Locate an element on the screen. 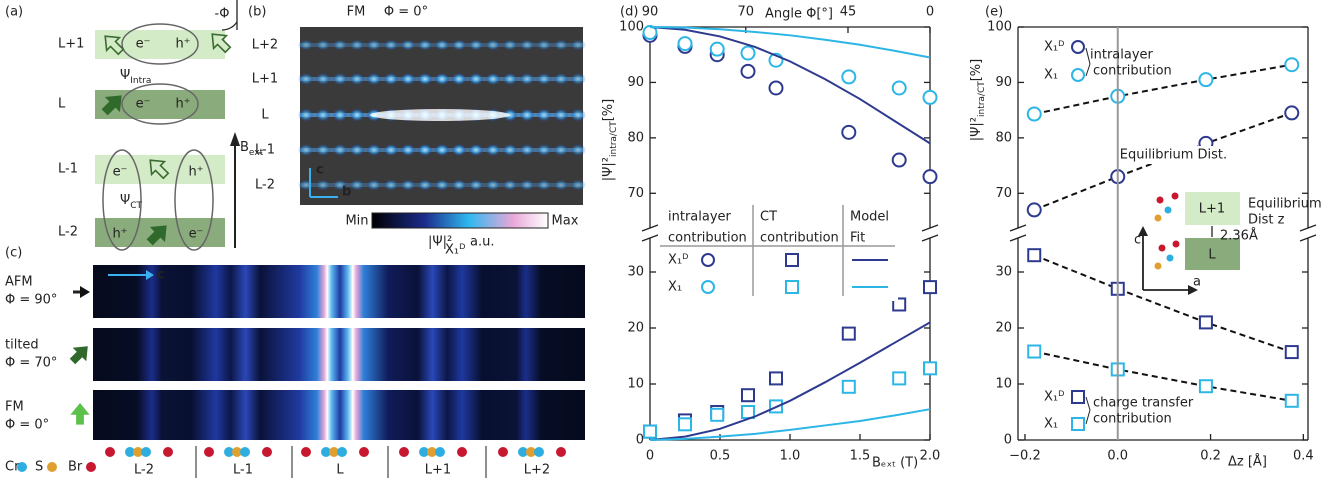 Image resolution: width=1343 pixels, height=483 pixels. y-tick-label: 80 is located at coordinates (635, 137).